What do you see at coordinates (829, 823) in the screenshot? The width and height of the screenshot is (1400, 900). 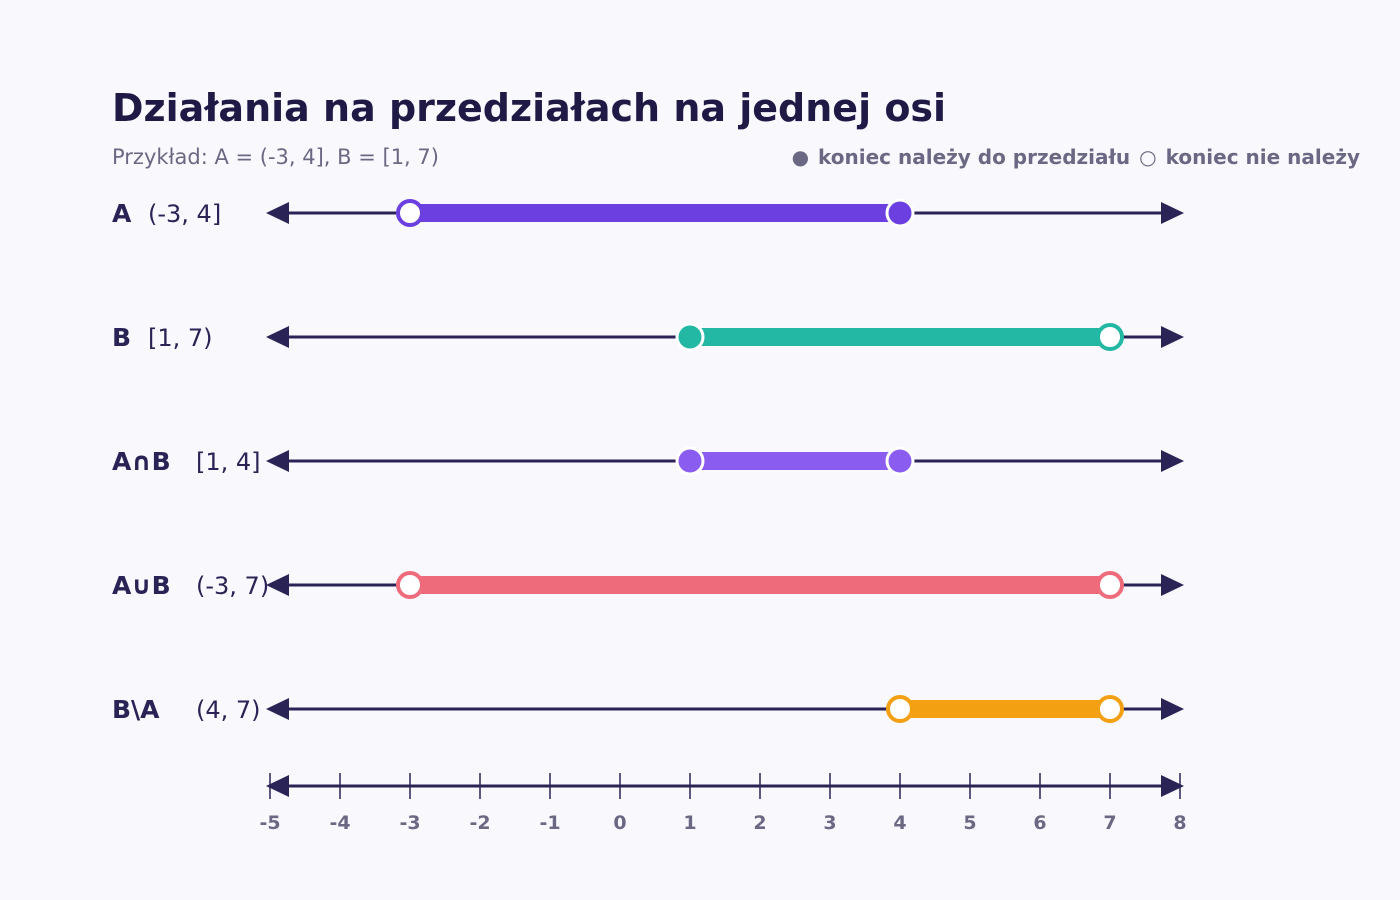 I see `tick-label: 3` at bounding box center [829, 823].